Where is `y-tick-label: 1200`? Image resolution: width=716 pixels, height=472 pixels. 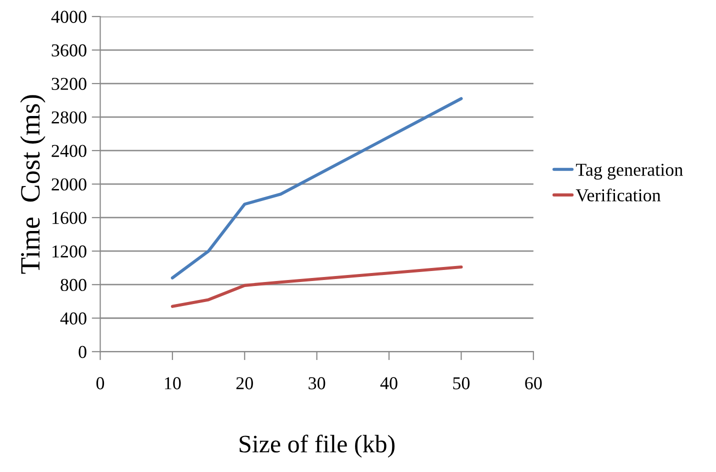
y-tick-label: 1200 is located at coordinates (69, 251).